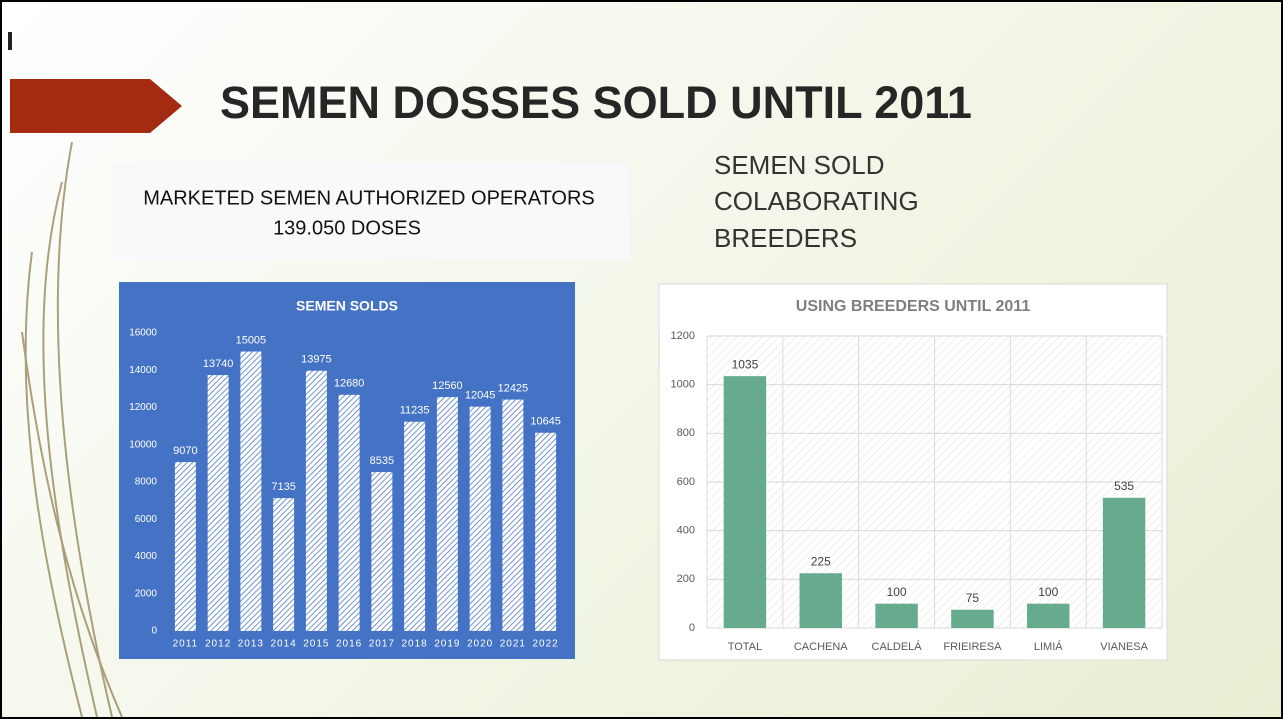  Describe the element at coordinates (816, 201) in the screenshot. I see `side-line: COLABORATING` at that location.